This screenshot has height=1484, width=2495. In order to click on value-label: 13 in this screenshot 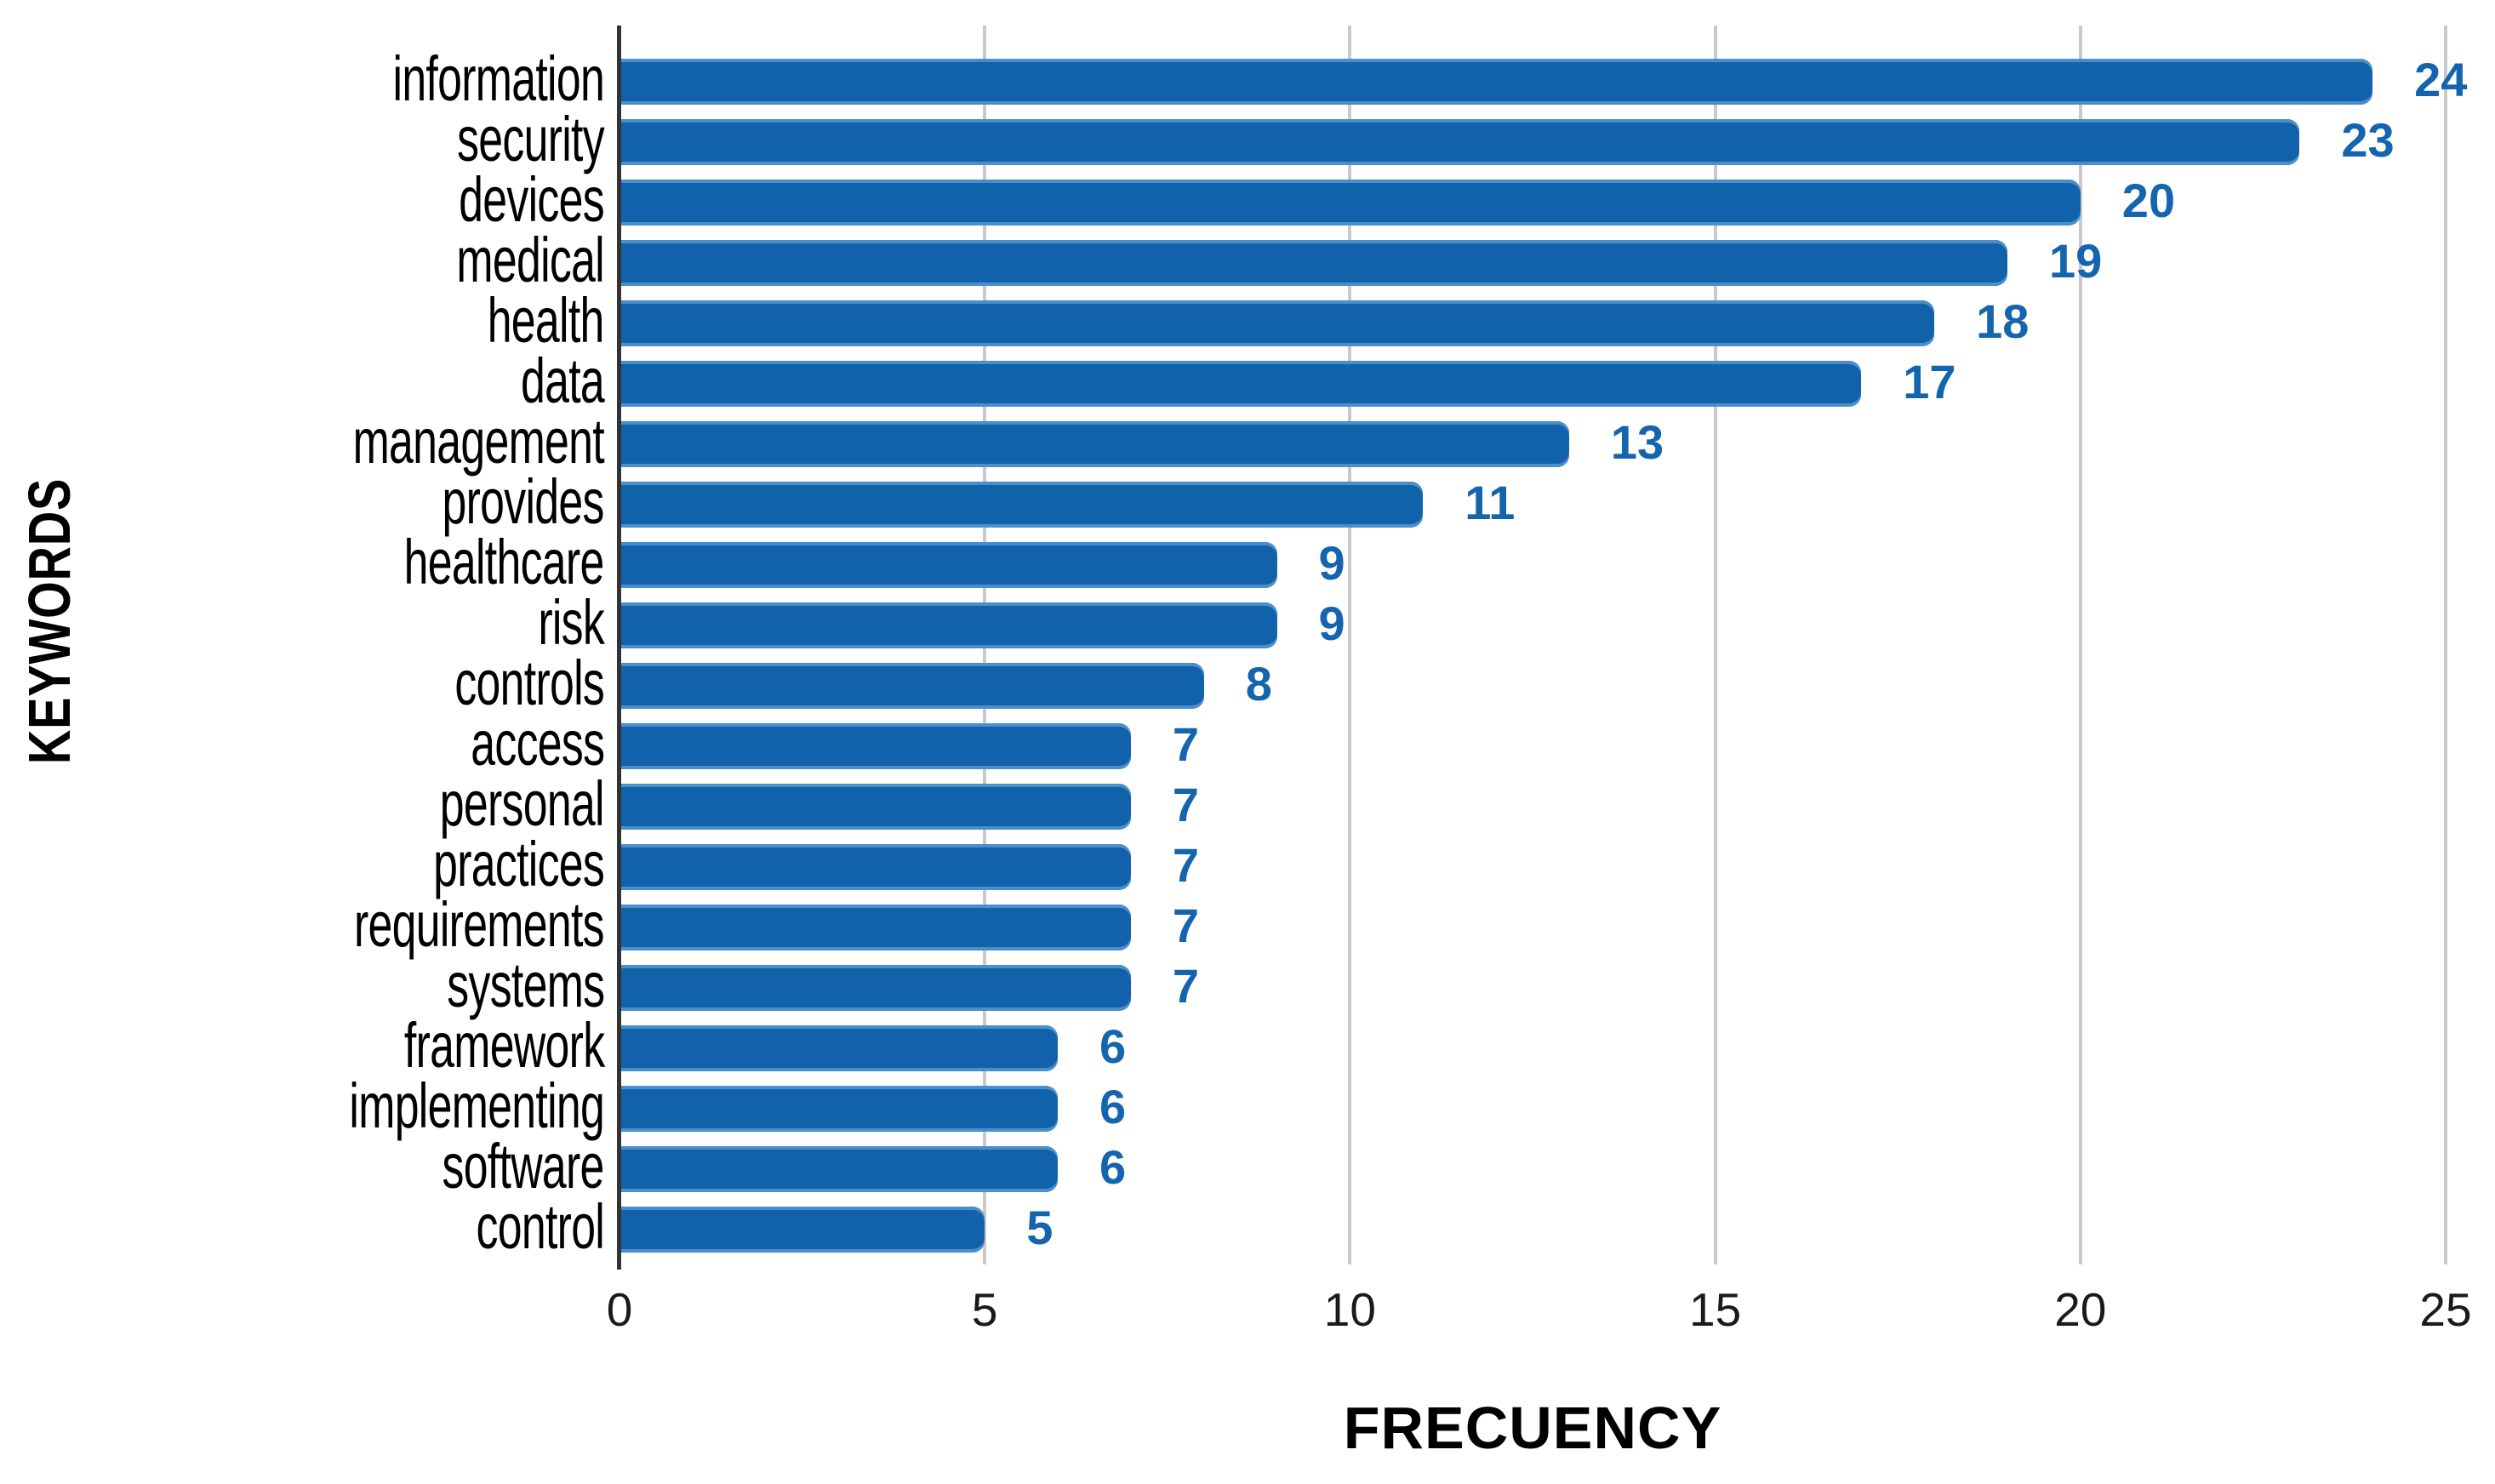, I will do `click(1637, 441)`.